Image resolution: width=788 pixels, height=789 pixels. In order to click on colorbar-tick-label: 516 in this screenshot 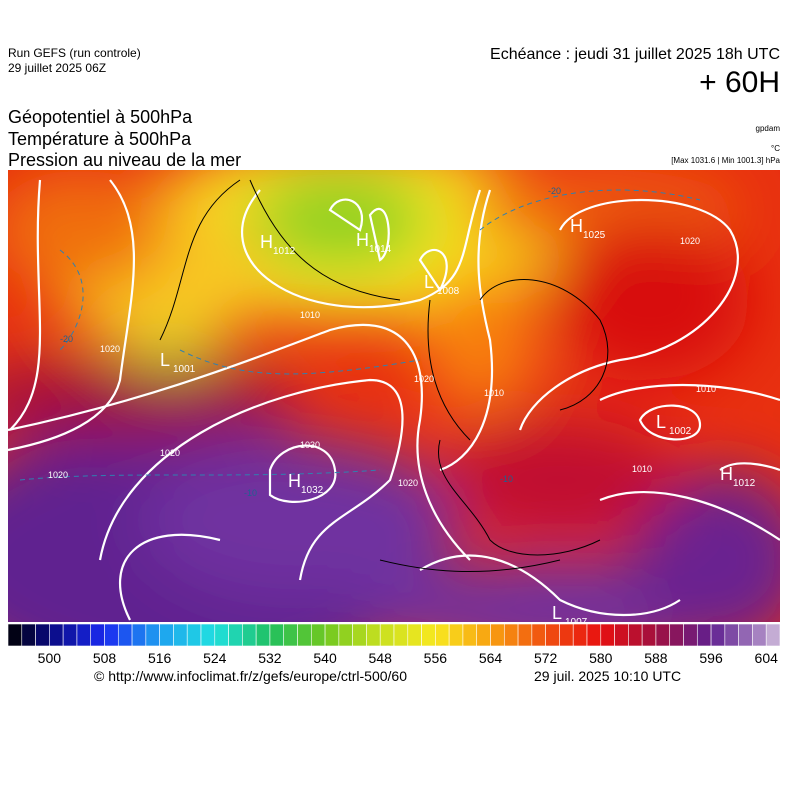, I will do `click(160, 658)`.